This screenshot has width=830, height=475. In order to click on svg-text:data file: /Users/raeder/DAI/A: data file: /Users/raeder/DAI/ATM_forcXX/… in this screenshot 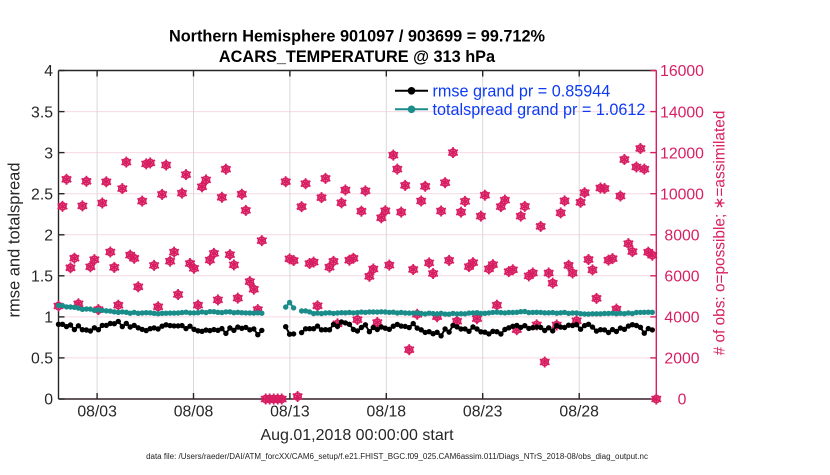, I will do `click(397, 456)`.